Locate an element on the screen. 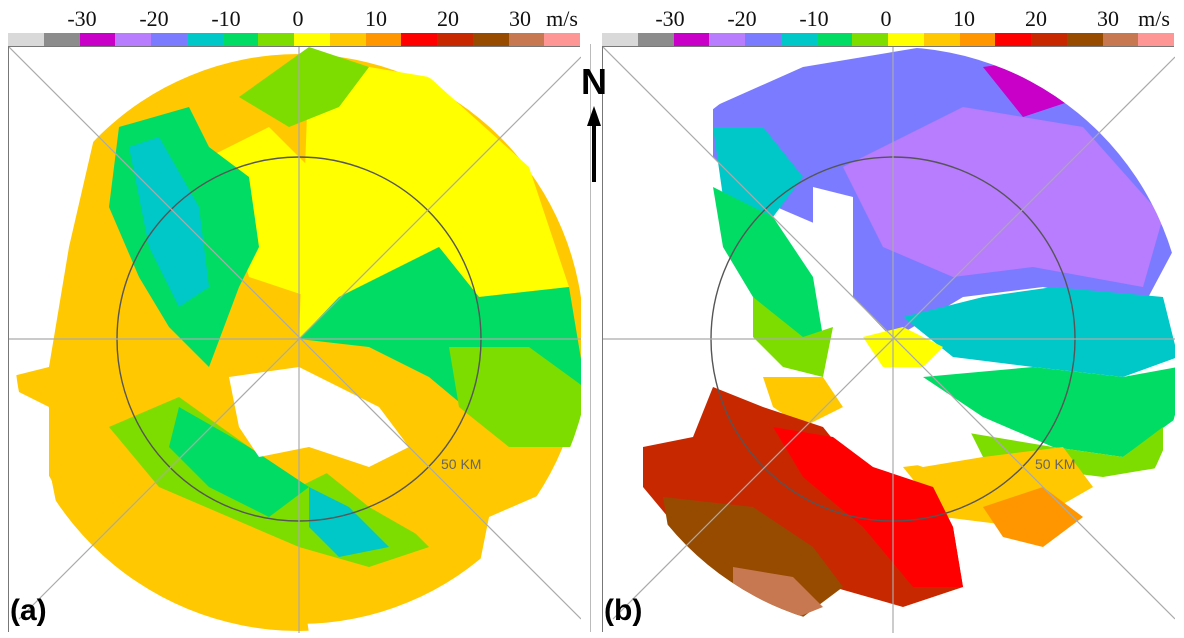 This screenshot has width=1184, height=638. panel-divider is located at coordinates (590, 338).